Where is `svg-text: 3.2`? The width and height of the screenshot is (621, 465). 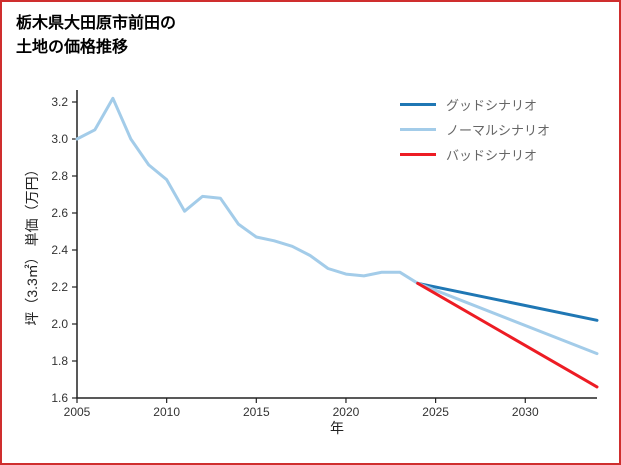 svg-text: 3.2 is located at coordinates (59, 102).